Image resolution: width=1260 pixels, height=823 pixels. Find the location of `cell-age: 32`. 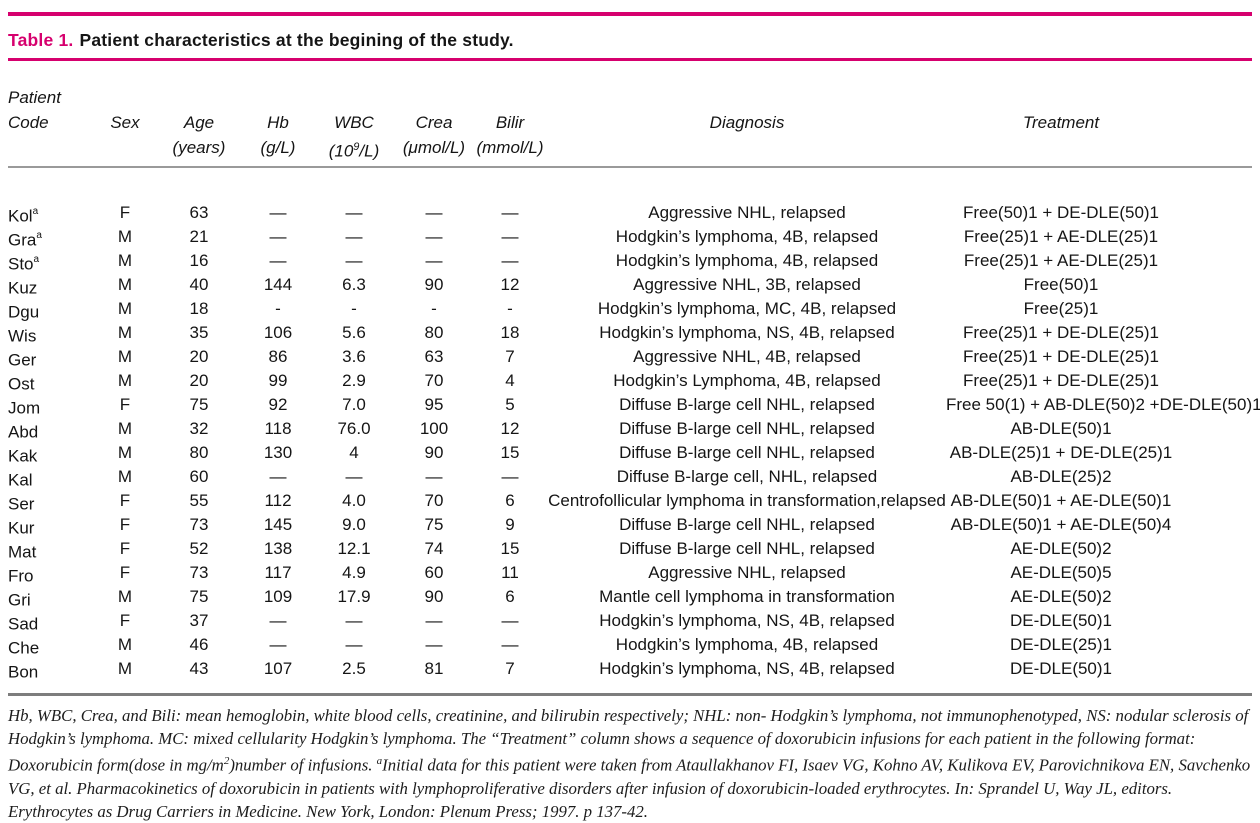

cell-age: 32 is located at coordinates (199, 428).